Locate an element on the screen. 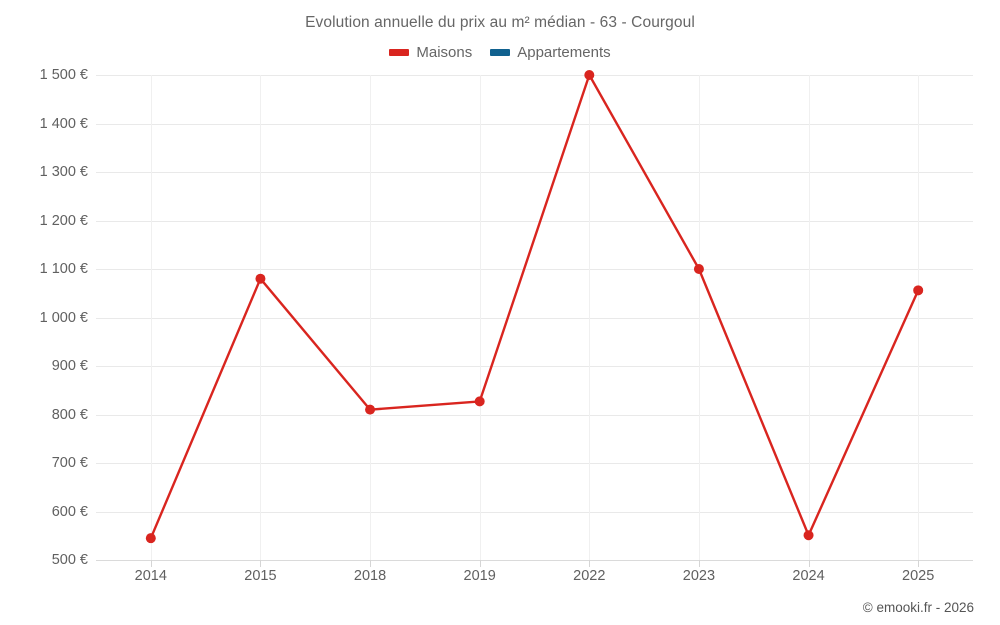 Image resolution: width=1000 pixels, height=625 pixels. chart-legend: Maisons Appartements is located at coordinates (500, 52).